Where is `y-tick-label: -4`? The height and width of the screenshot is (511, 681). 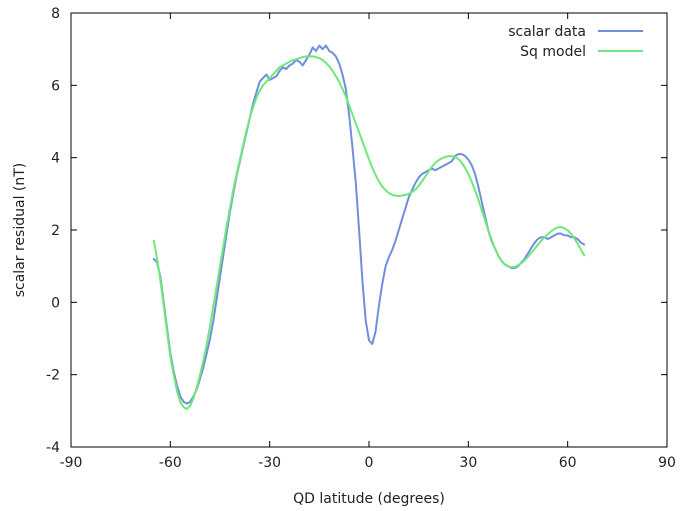
y-tick-label: -4 is located at coordinates (53, 448).